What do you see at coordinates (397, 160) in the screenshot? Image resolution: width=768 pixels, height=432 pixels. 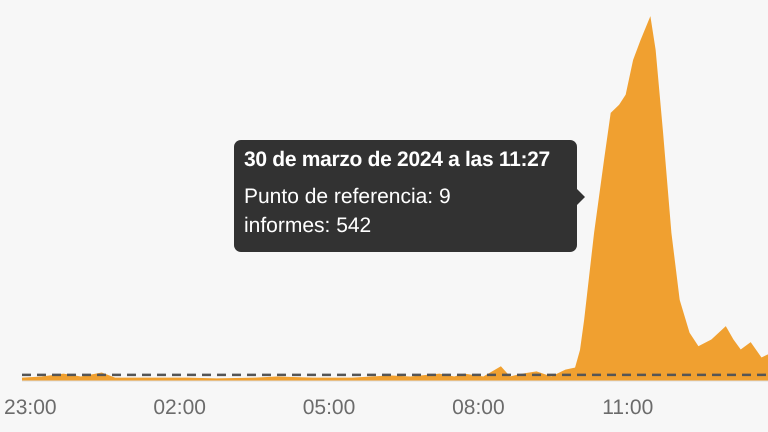 I see `annotation: 30 de marzo de 2024 a las 11:27` at bounding box center [397, 160].